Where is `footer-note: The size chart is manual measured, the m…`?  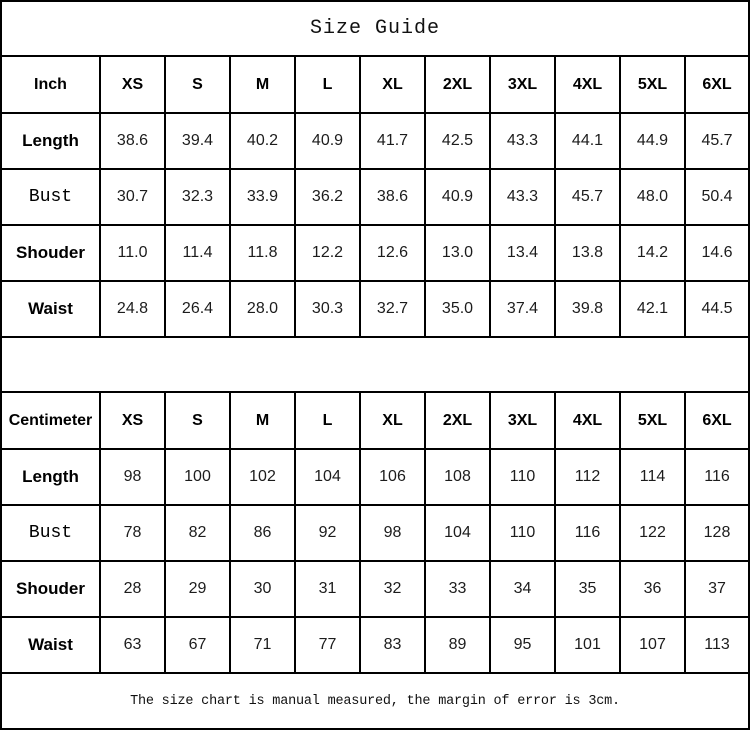
footer-note: The size chart is manual measured, the m… is located at coordinates (375, 701).